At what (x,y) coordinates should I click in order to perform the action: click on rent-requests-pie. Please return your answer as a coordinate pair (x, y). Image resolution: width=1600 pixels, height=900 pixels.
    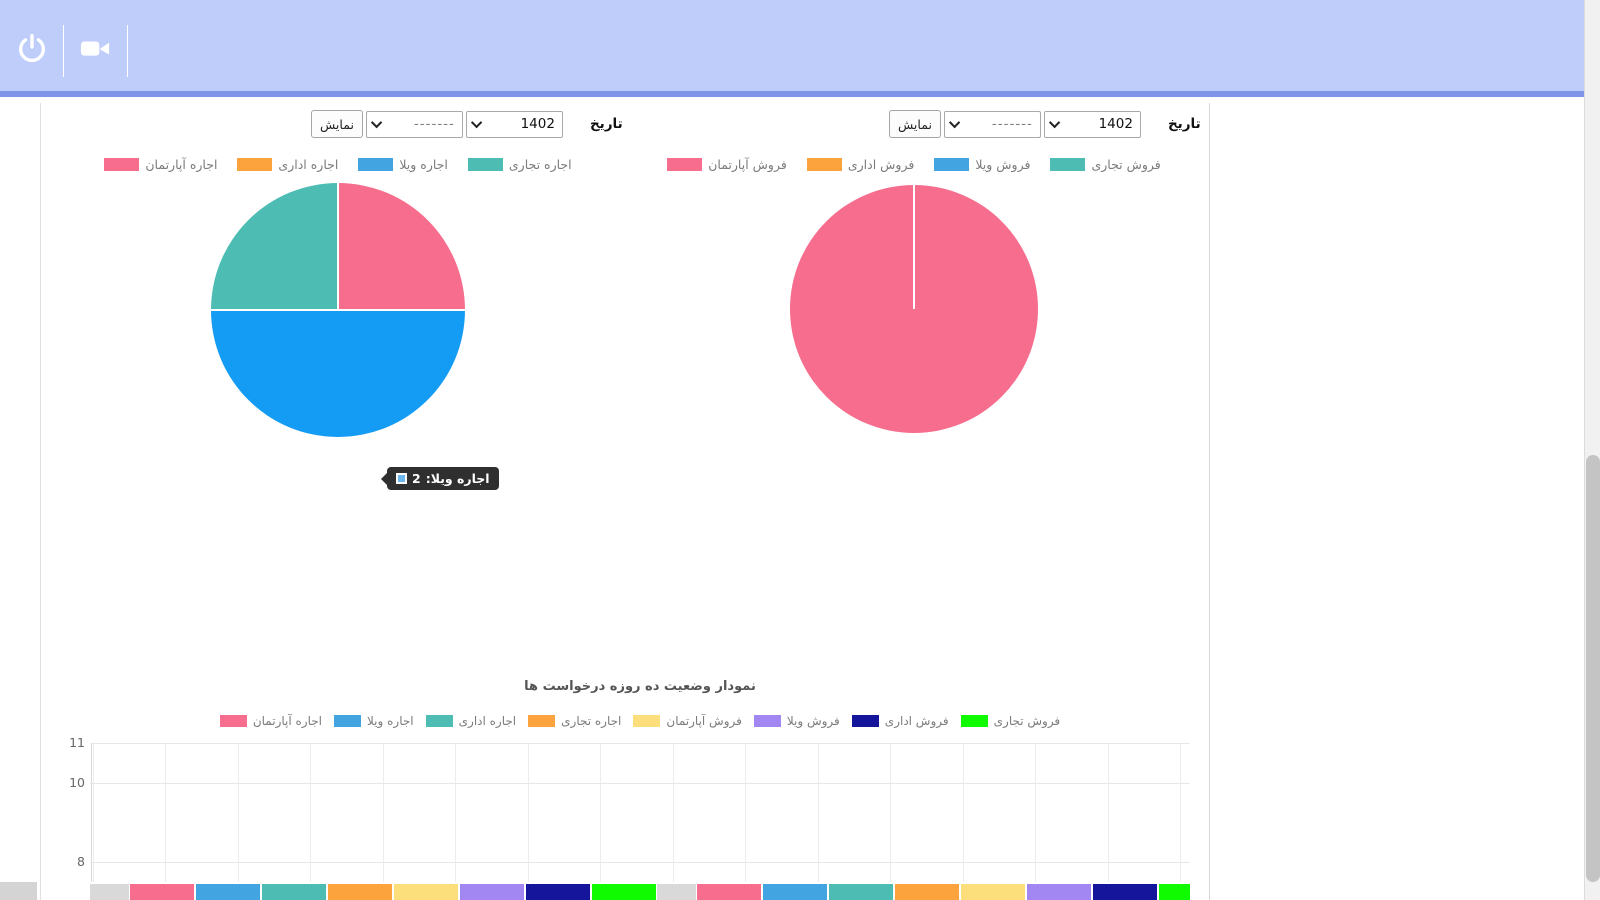
    Looking at the image, I should click on (338, 310).